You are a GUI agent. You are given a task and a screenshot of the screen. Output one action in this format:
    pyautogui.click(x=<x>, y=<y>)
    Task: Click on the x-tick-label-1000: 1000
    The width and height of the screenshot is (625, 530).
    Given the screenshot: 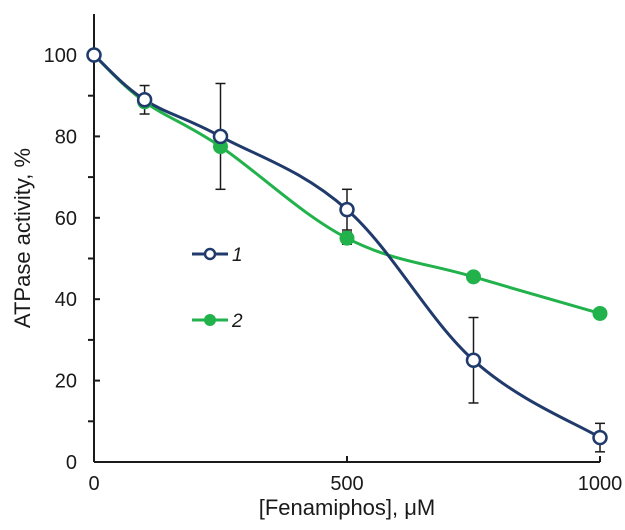 What is the action you would take?
    pyautogui.click(x=600, y=484)
    